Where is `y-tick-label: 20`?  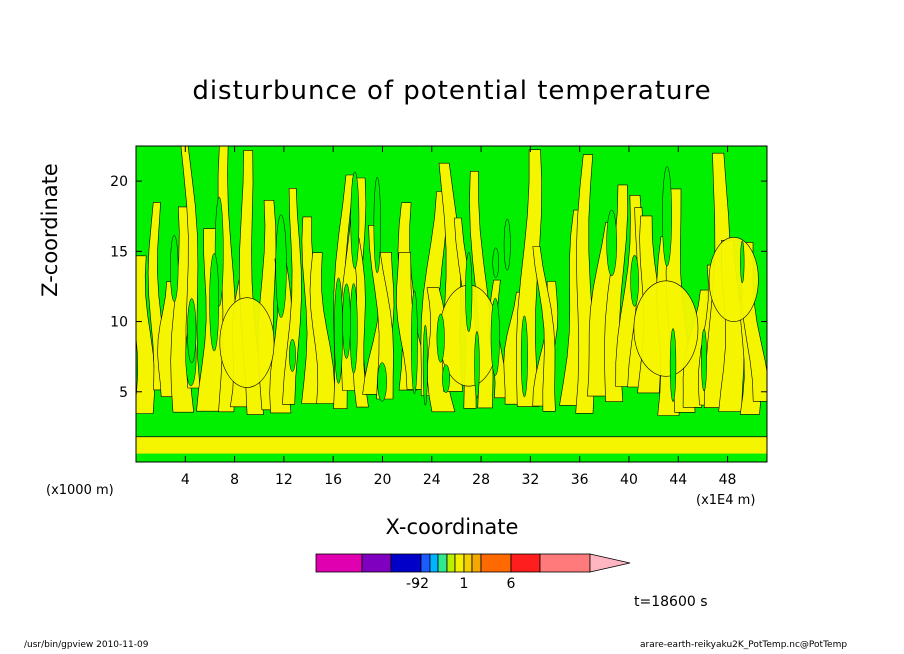 y-tick-label: 20 is located at coordinates (119, 182).